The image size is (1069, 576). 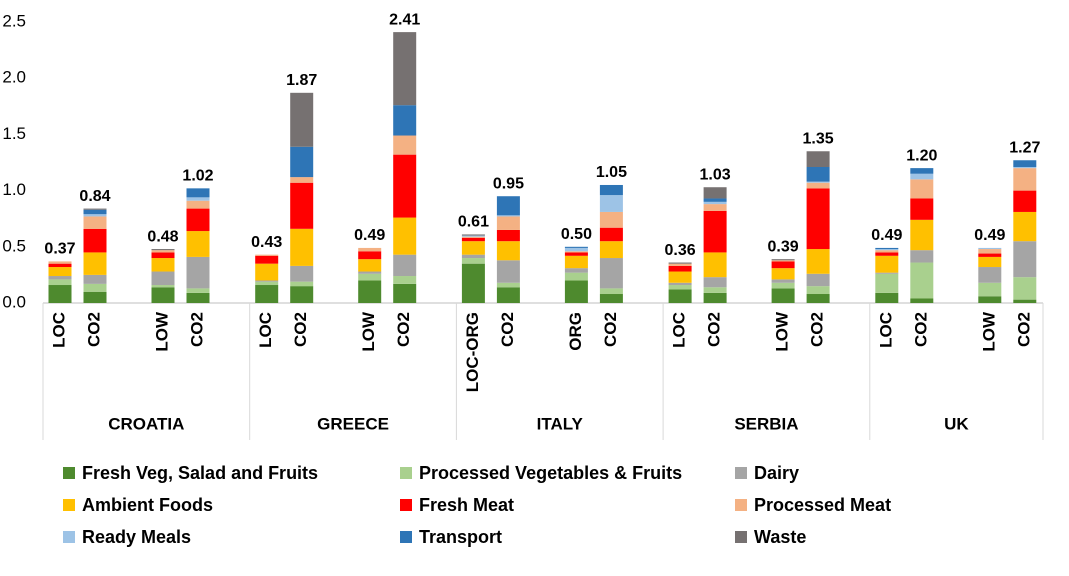 I want to click on total-label: 0.43, so click(x=266, y=242).